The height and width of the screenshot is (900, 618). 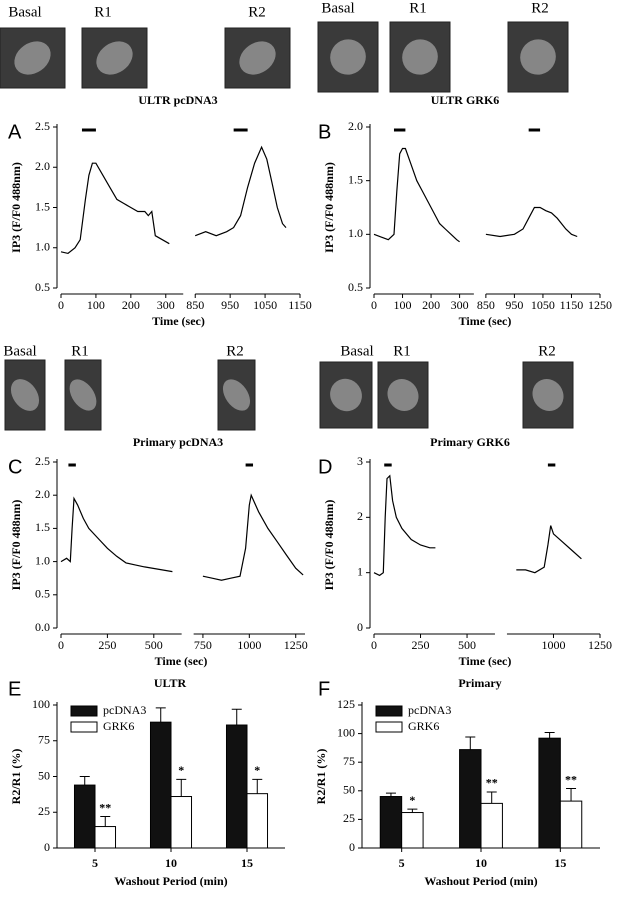 I want to click on panel-letter: D, so click(x=325, y=467).